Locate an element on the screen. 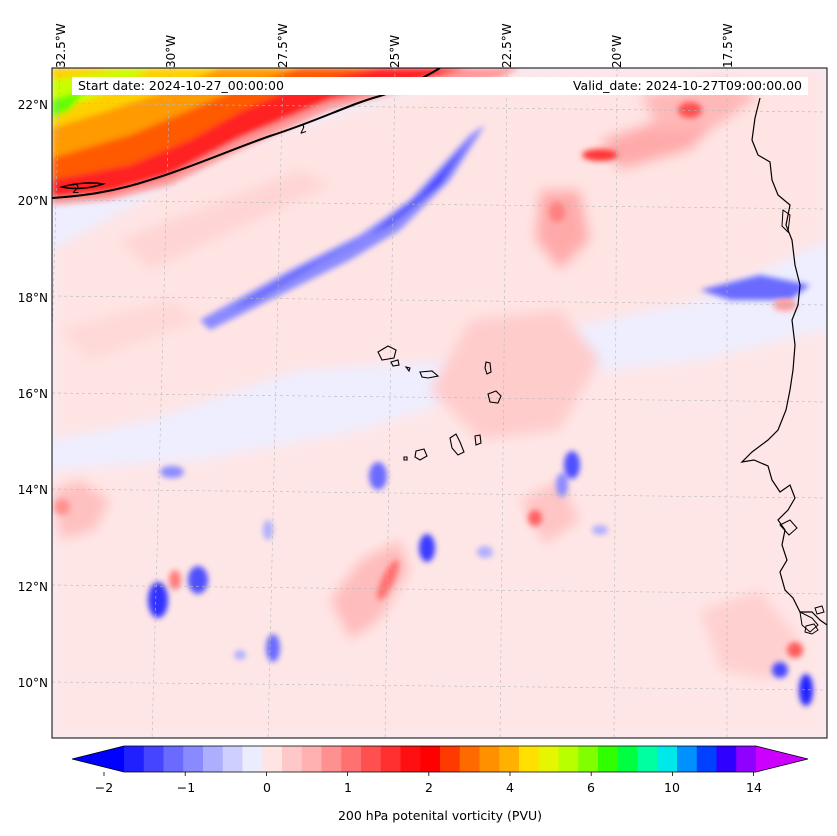 The image size is (837, 836). lon-label-17-5w: 17.5°W is located at coordinates (728, 45).